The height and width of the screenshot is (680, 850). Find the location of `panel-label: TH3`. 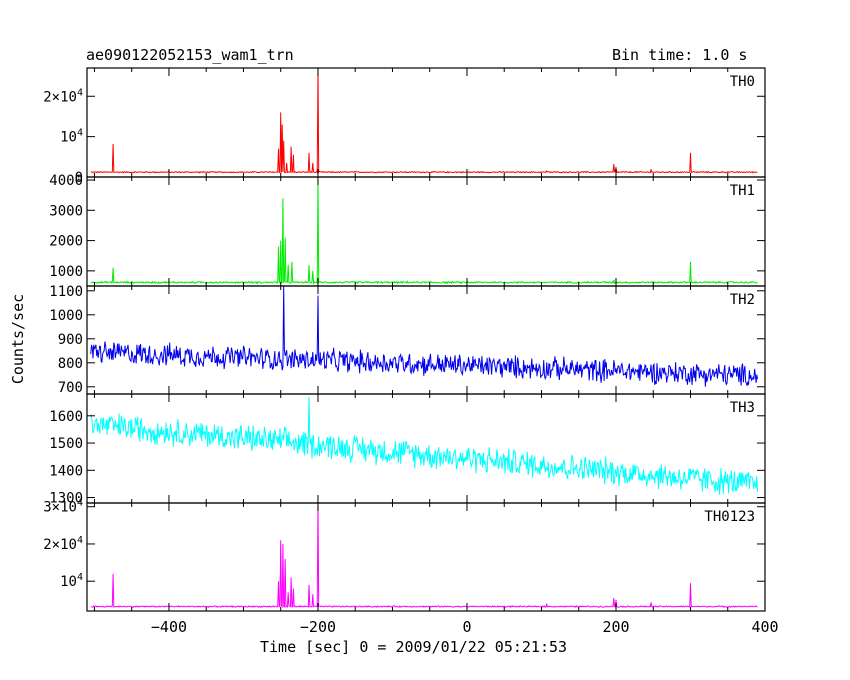

panel-label: TH3 is located at coordinates (742, 408).